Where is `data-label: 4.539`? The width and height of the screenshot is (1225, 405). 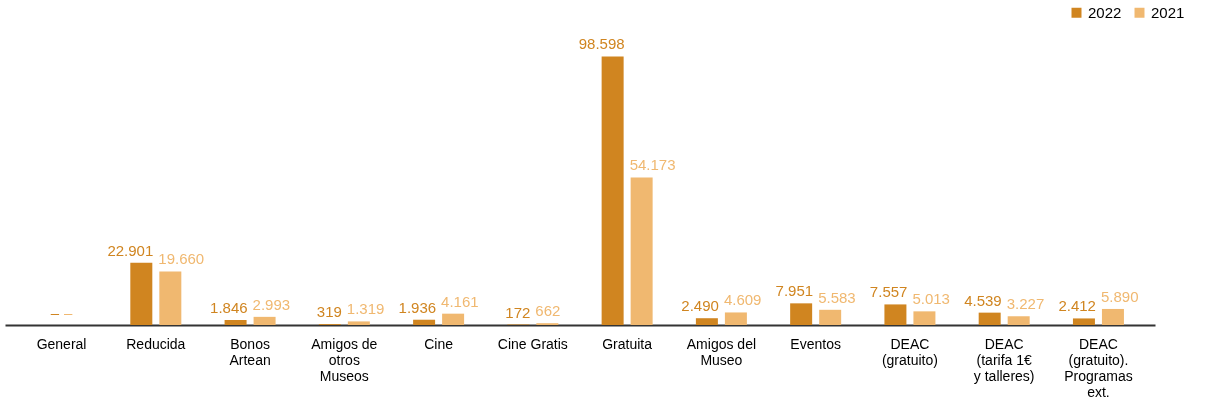
data-label: 4.539 is located at coordinates (983, 300).